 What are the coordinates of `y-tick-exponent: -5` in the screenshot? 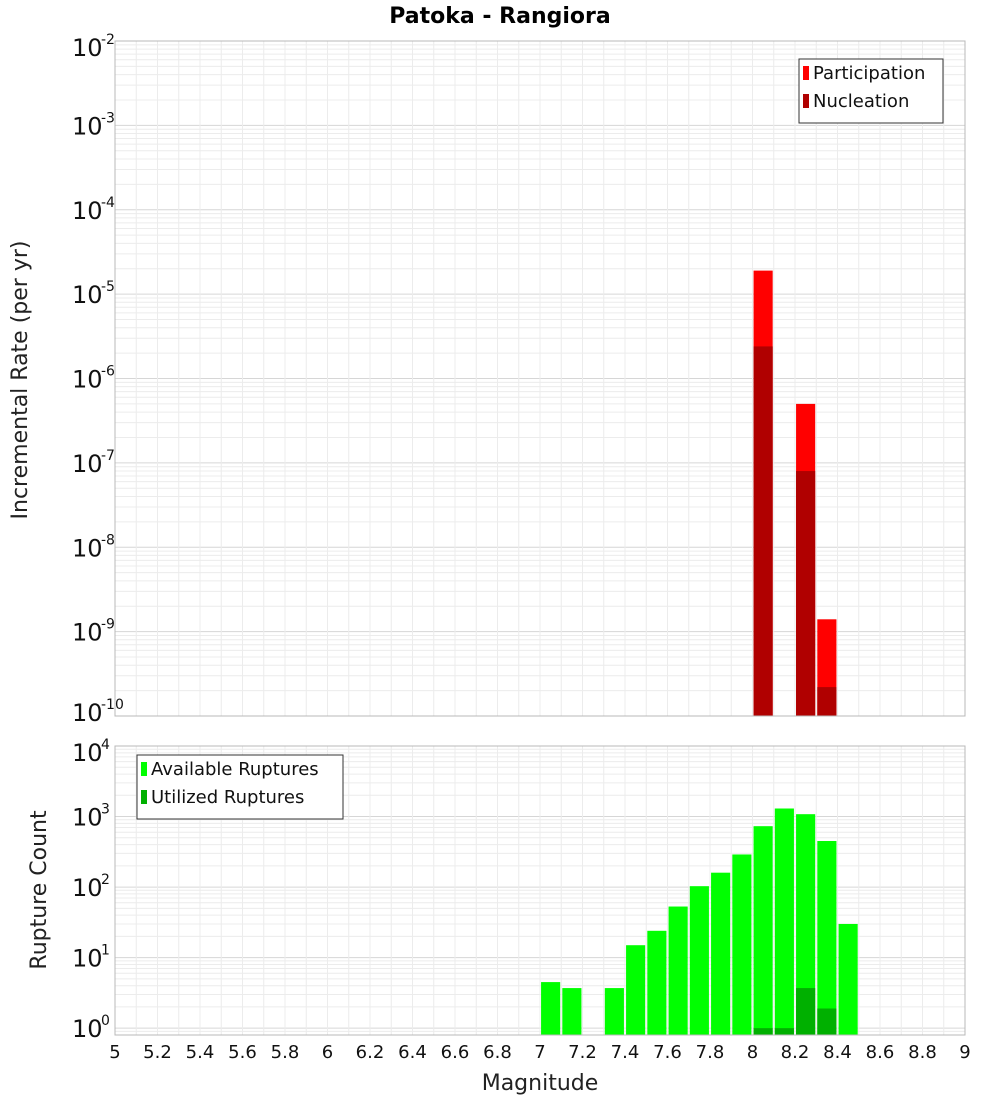 It's located at (108, 287).